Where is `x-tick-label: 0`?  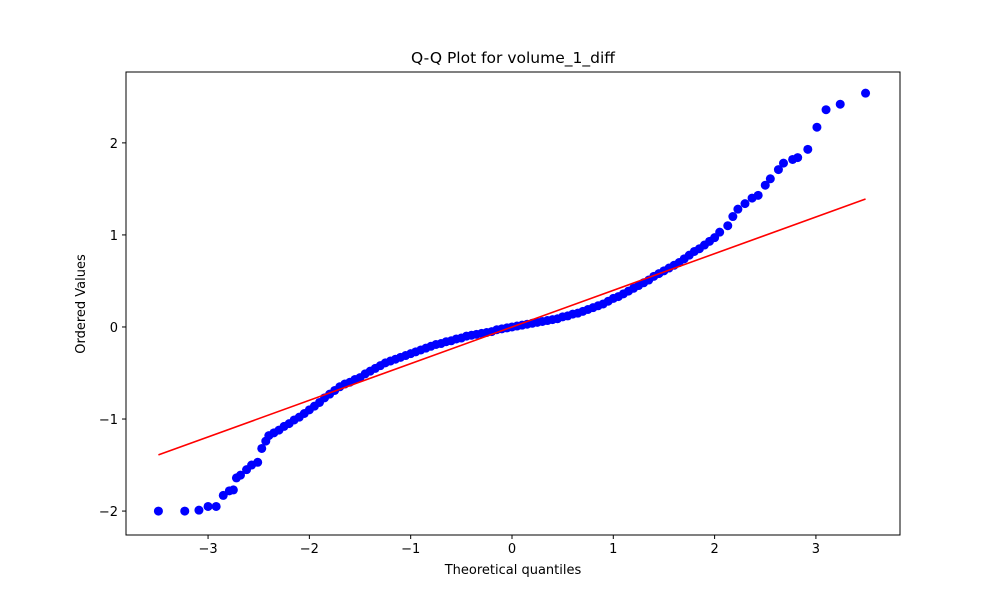
x-tick-label: 0 is located at coordinates (512, 549).